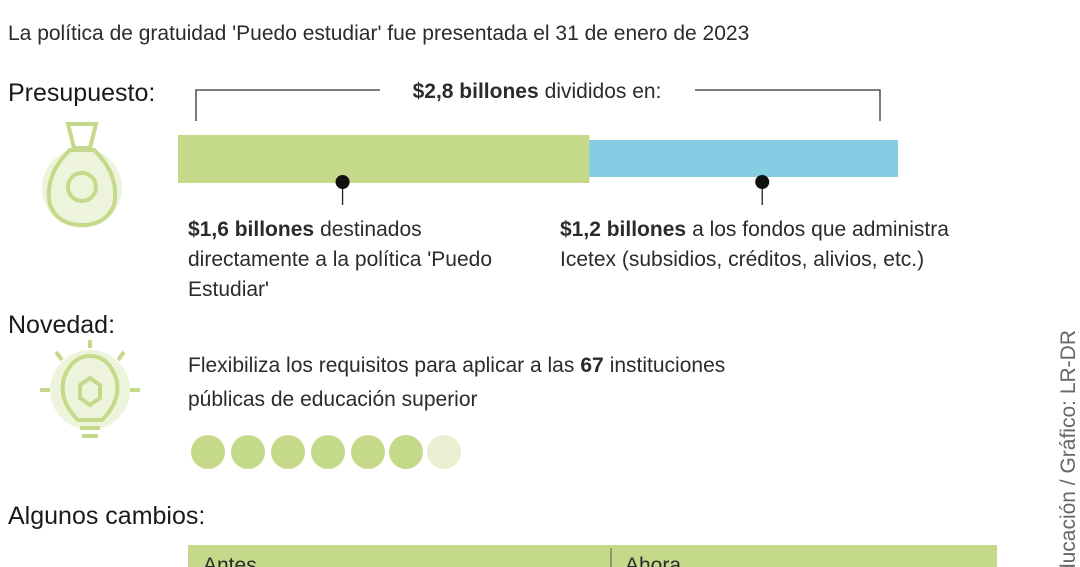 This screenshot has height=567, width=1080. What do you see at coordinates (106, 516) in the screenshot?
I see `changes-heading: Algunos cambios:` at bounding box center [106, 516].